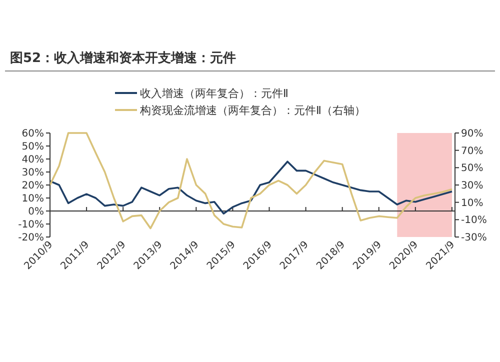  I want to click on y-tick-label: 10%, so click(33, 199).